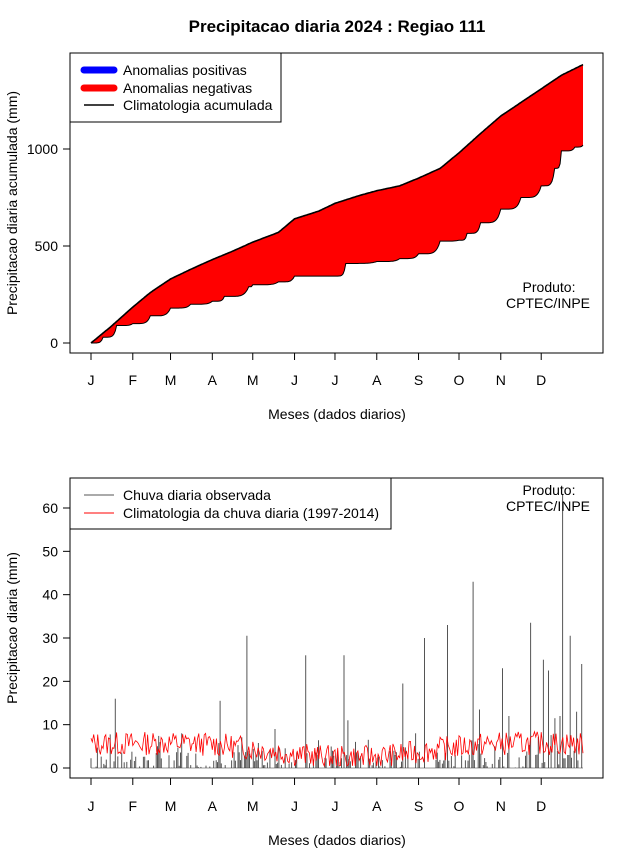 Image resolution: width=640 pixels, height=850 pixels. What do you see at coordinates (541, 806) in the screenshot?
I see `bottom-x-tick-label: D` at bounding box center [541, 806].